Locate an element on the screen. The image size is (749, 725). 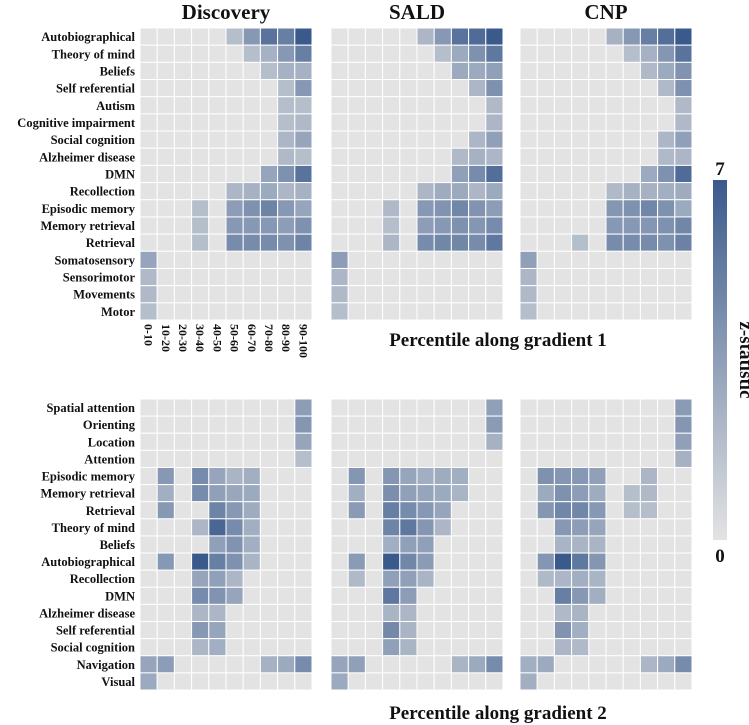
panel-title: Discovery is located at coordinates (226, 12).